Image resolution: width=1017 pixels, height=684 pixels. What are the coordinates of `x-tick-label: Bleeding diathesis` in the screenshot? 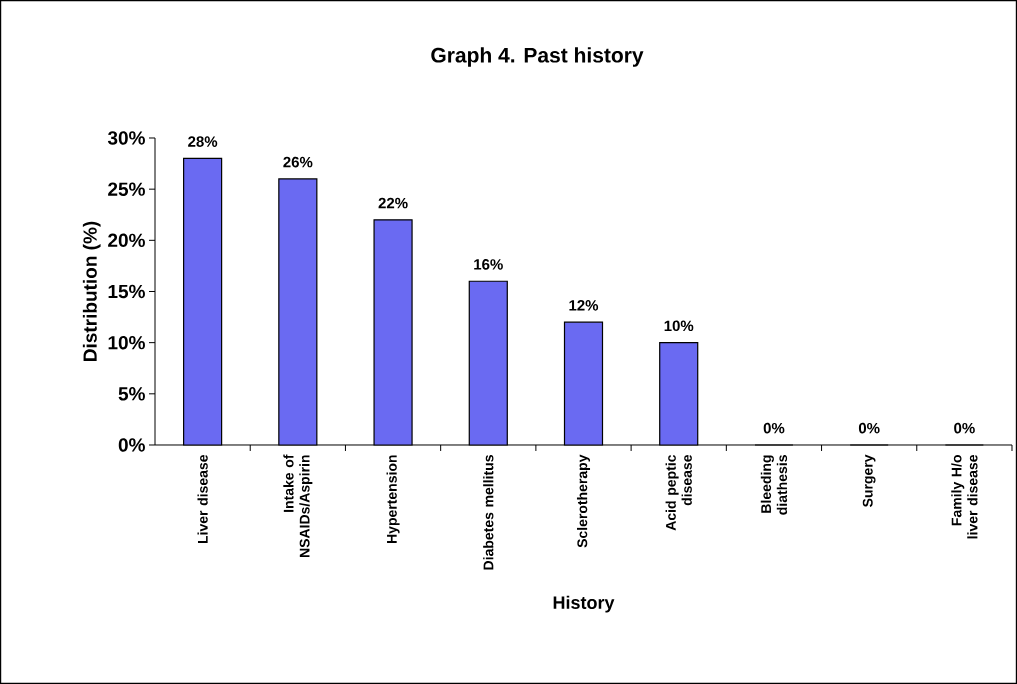 It's located at (774, 485).